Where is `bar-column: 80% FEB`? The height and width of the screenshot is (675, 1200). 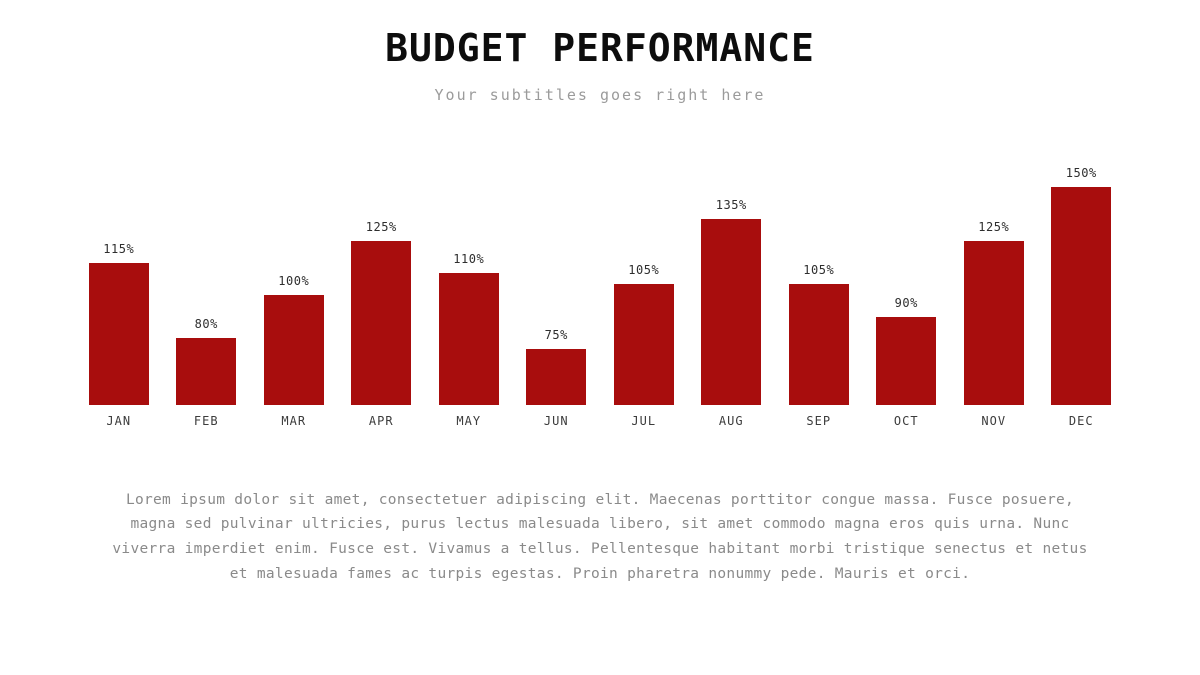 bar-column: 80% FEB is located at coordinates (207, 373).